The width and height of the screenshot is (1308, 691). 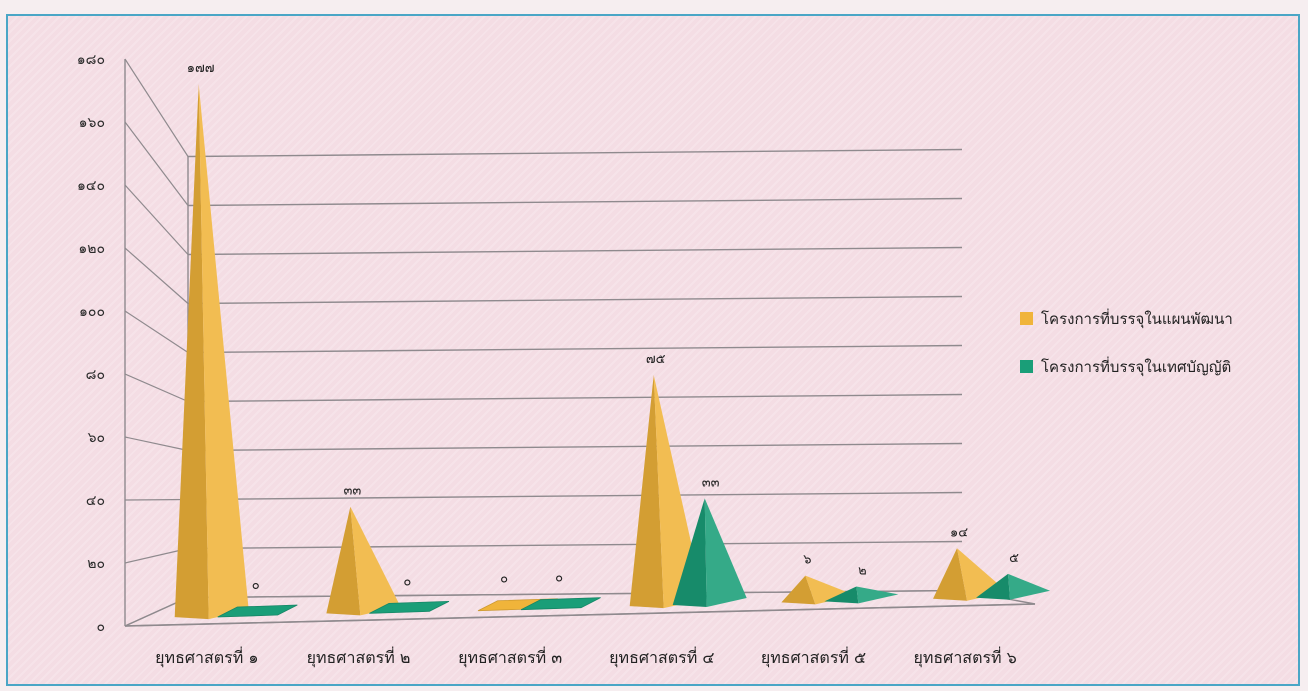 I want to click on data-label: ๖, so click(x=807, y=560).